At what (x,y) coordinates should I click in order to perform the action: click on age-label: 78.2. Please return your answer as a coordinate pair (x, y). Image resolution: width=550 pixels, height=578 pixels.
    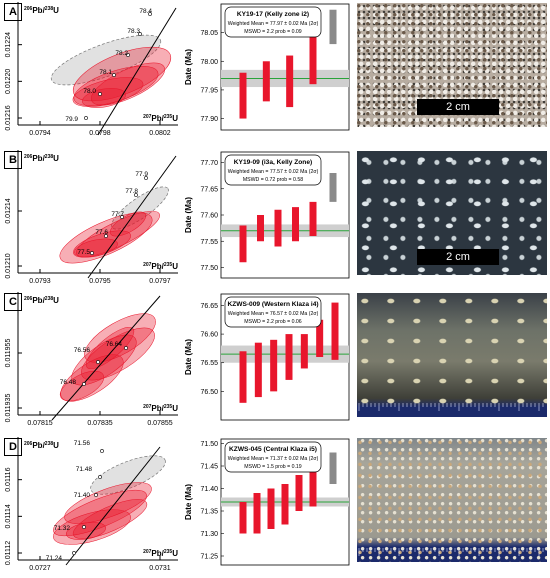
    Looking at the image, I should click on (121, 53).